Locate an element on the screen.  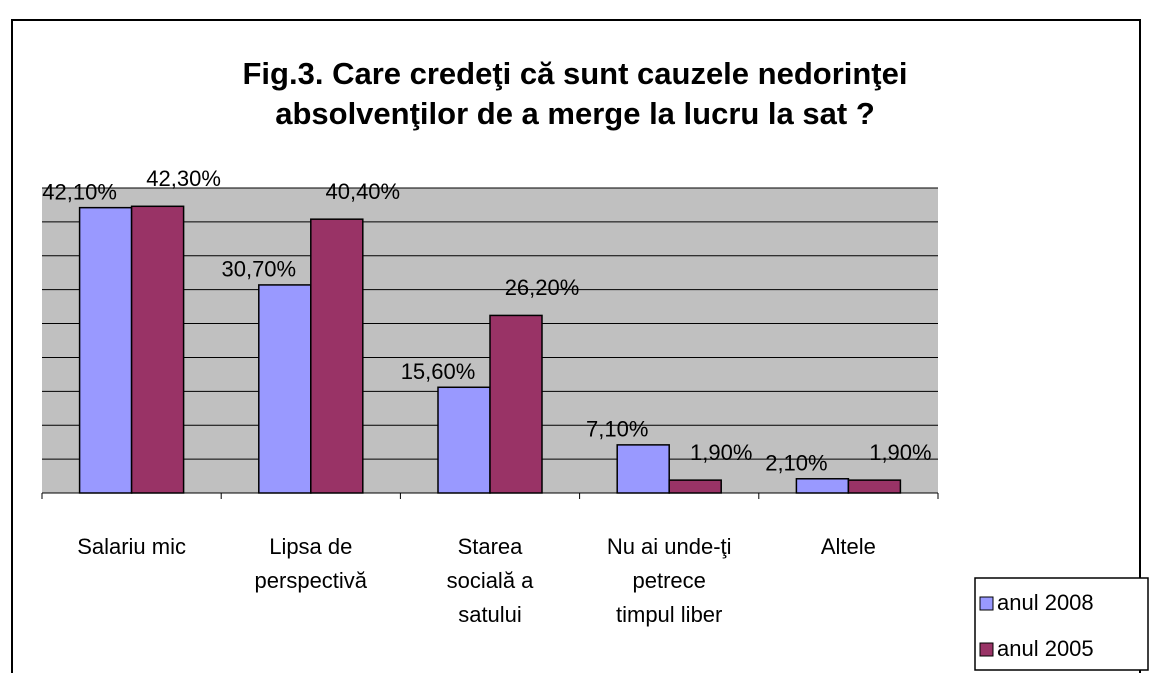
x-tick-label: Salariu mic is located at coordinates (131, 546).